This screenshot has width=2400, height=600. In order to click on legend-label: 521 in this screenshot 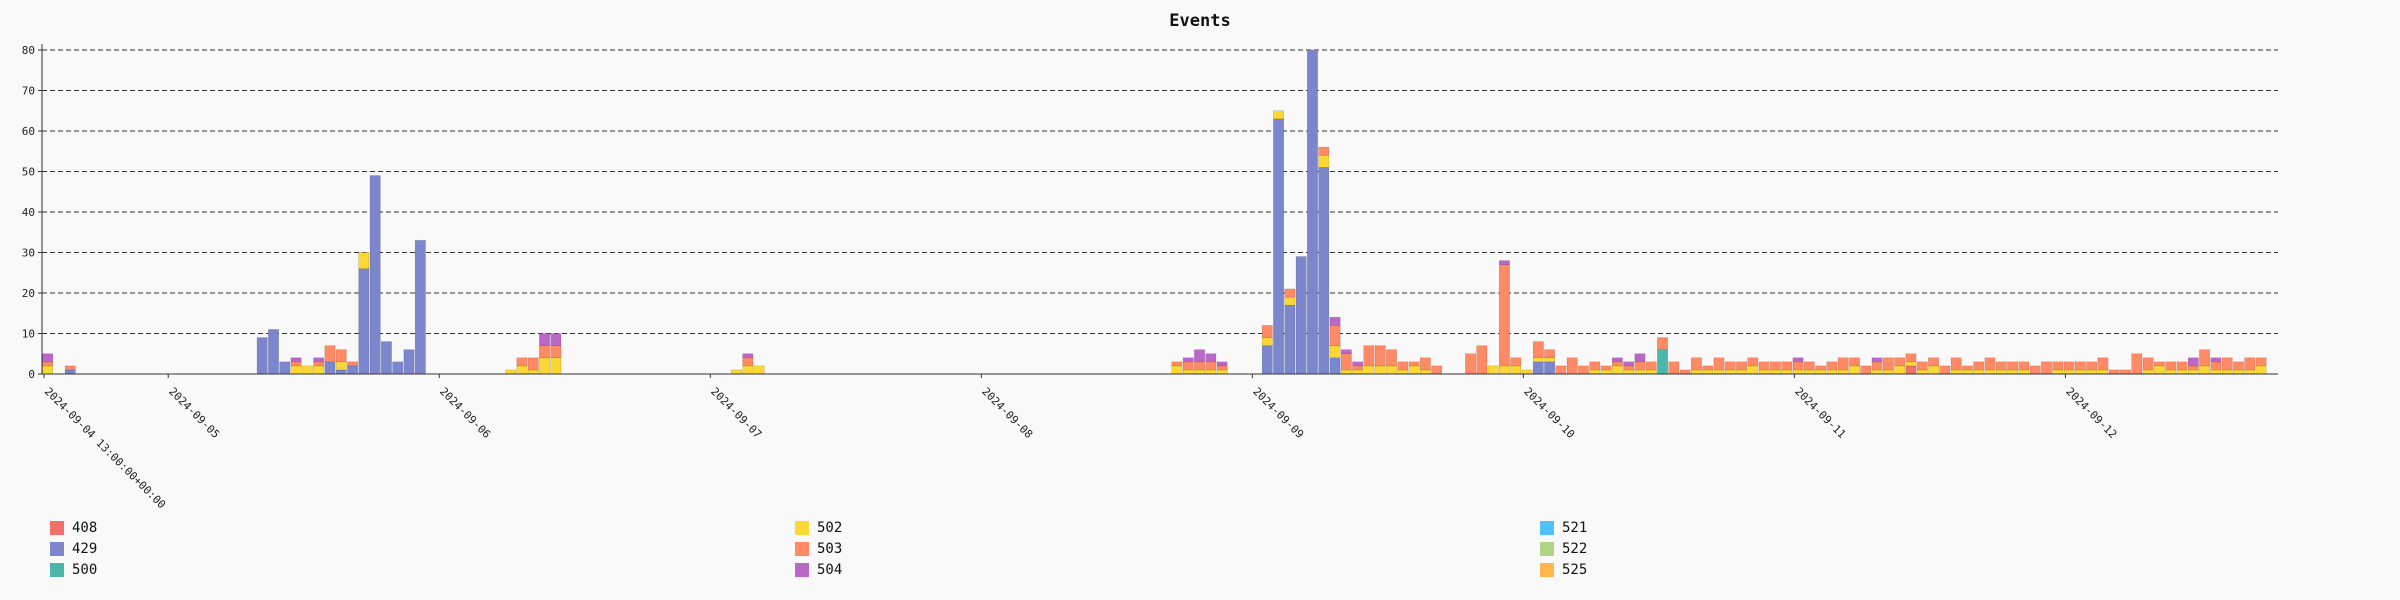, I will do `click(1575, 528)`.